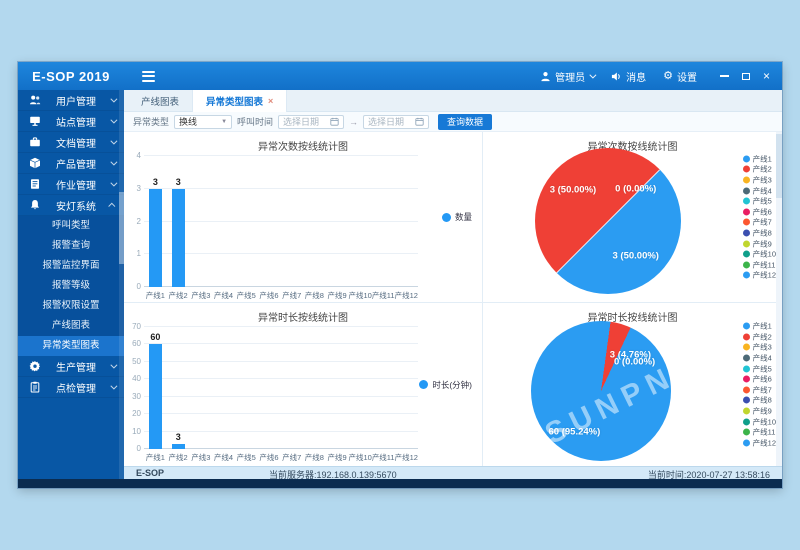  Describe the element at coordinates (71, 76) in the screenshot. I see `app-title: E-SOP 2019` at that location.